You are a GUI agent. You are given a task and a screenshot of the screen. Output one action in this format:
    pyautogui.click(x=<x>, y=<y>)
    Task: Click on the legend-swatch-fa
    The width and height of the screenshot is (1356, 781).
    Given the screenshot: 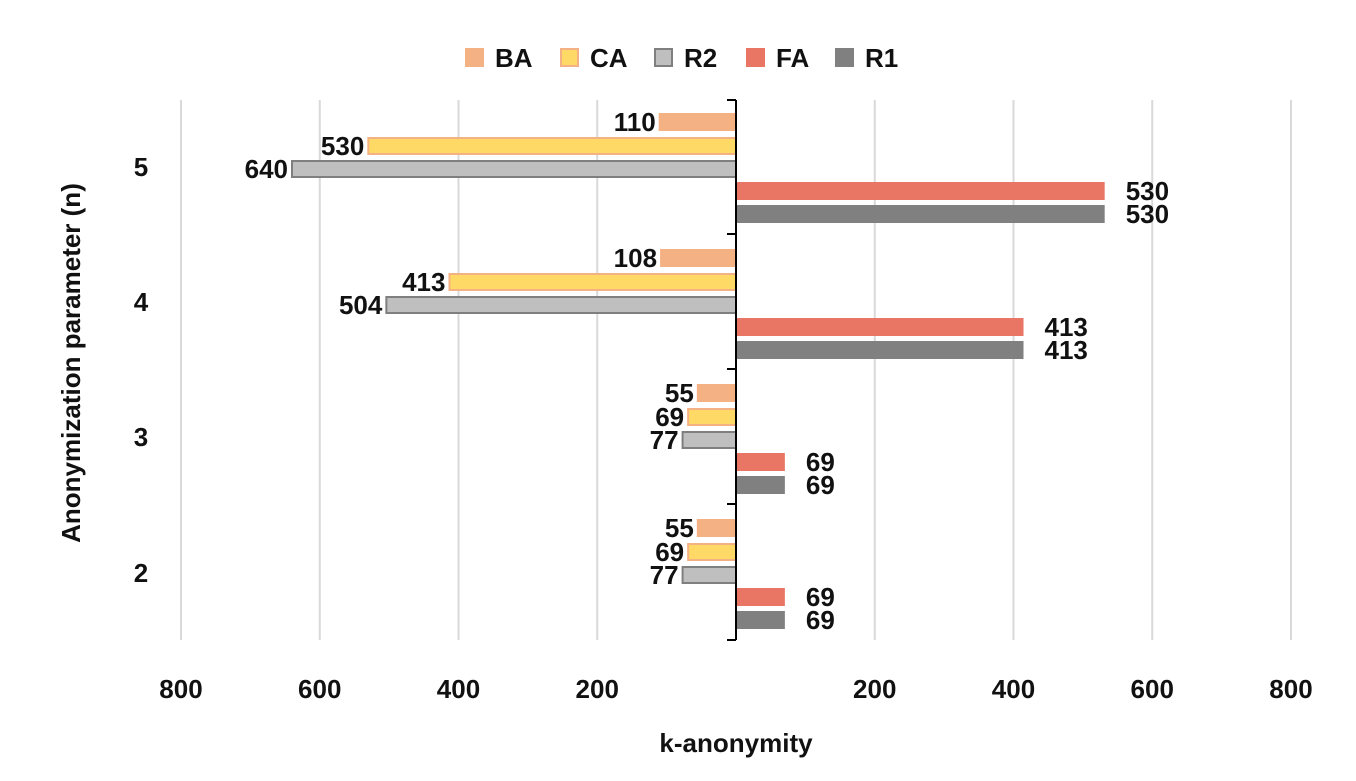 What is the action you would take?
    pyautogui.click(x=755, y=57)
    